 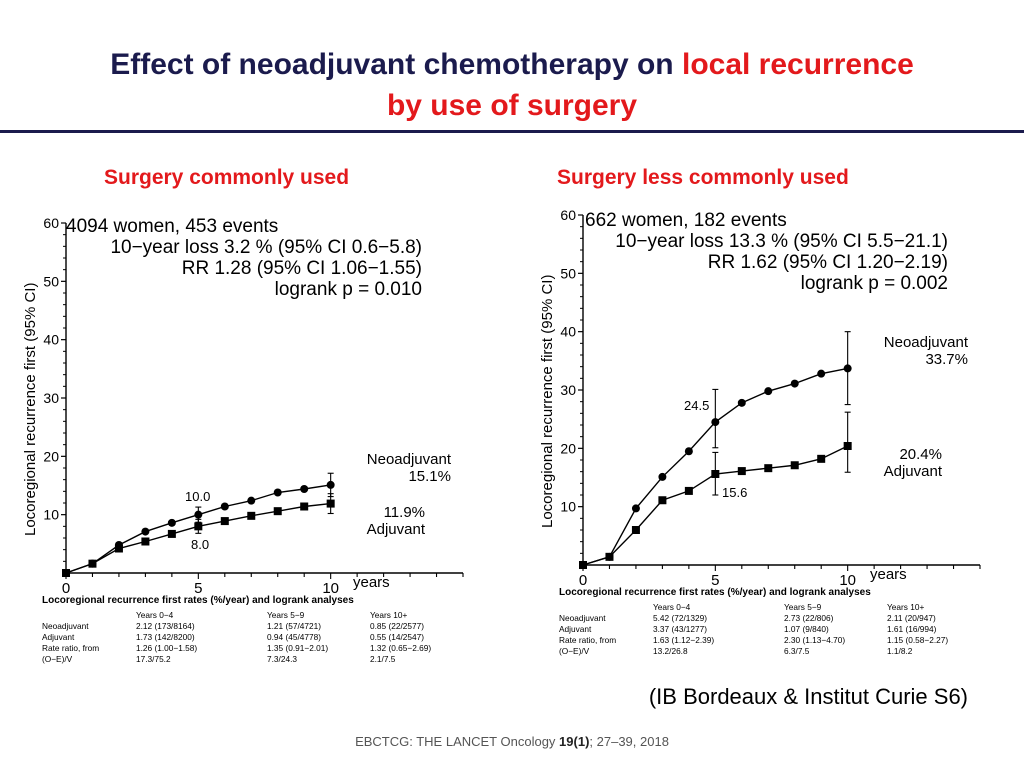 I want to click on table-cell: 3.37 (43/1277), so click(x=680, y=628).